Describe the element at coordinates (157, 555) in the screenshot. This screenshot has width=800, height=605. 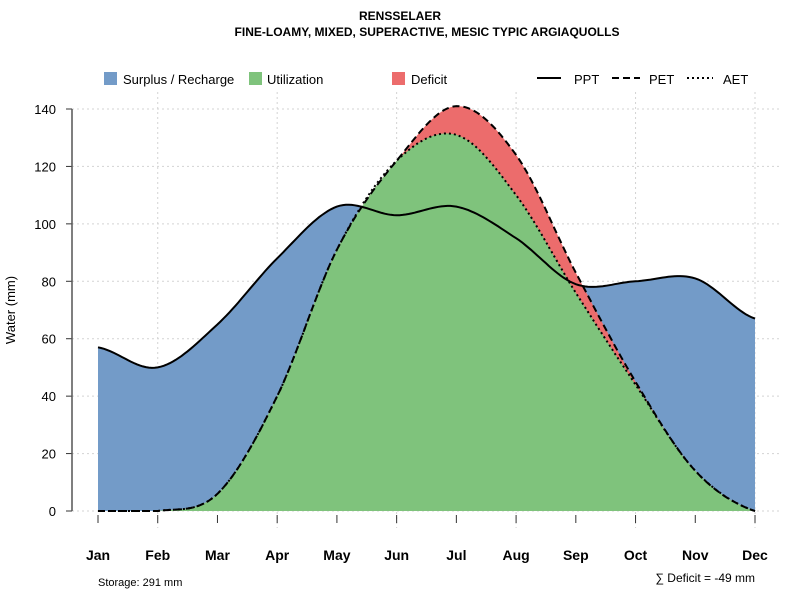
I see `x-tick-label: Feb` at that location.